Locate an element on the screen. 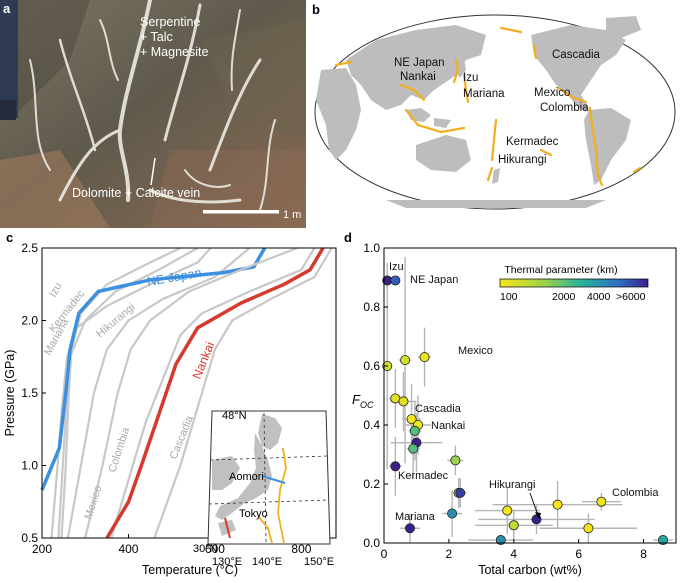 This screenshot has height=583, width=685. curve-label-nankai: Nankai is located at coordinates (204, 360).